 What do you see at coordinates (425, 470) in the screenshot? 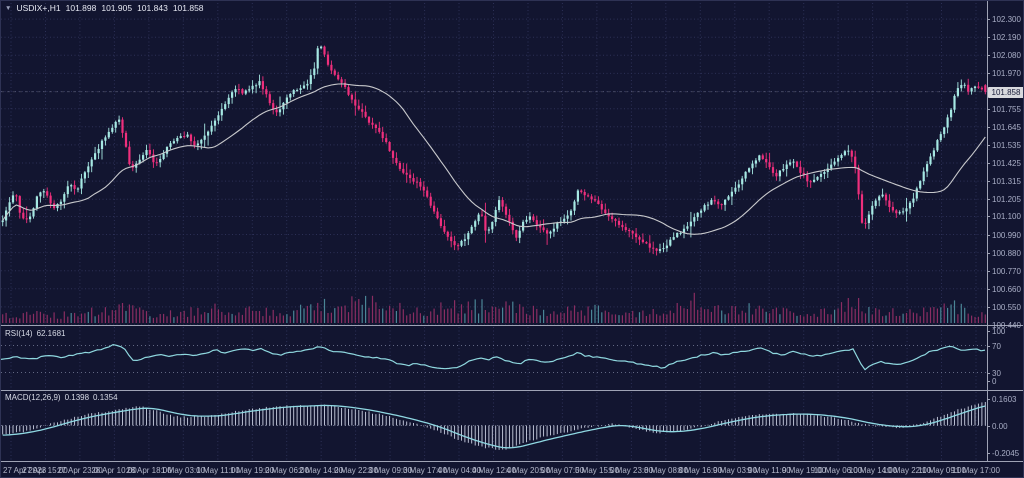
I see `time-axis-label: 3 May 17:00` at bounding box center [425, 470].